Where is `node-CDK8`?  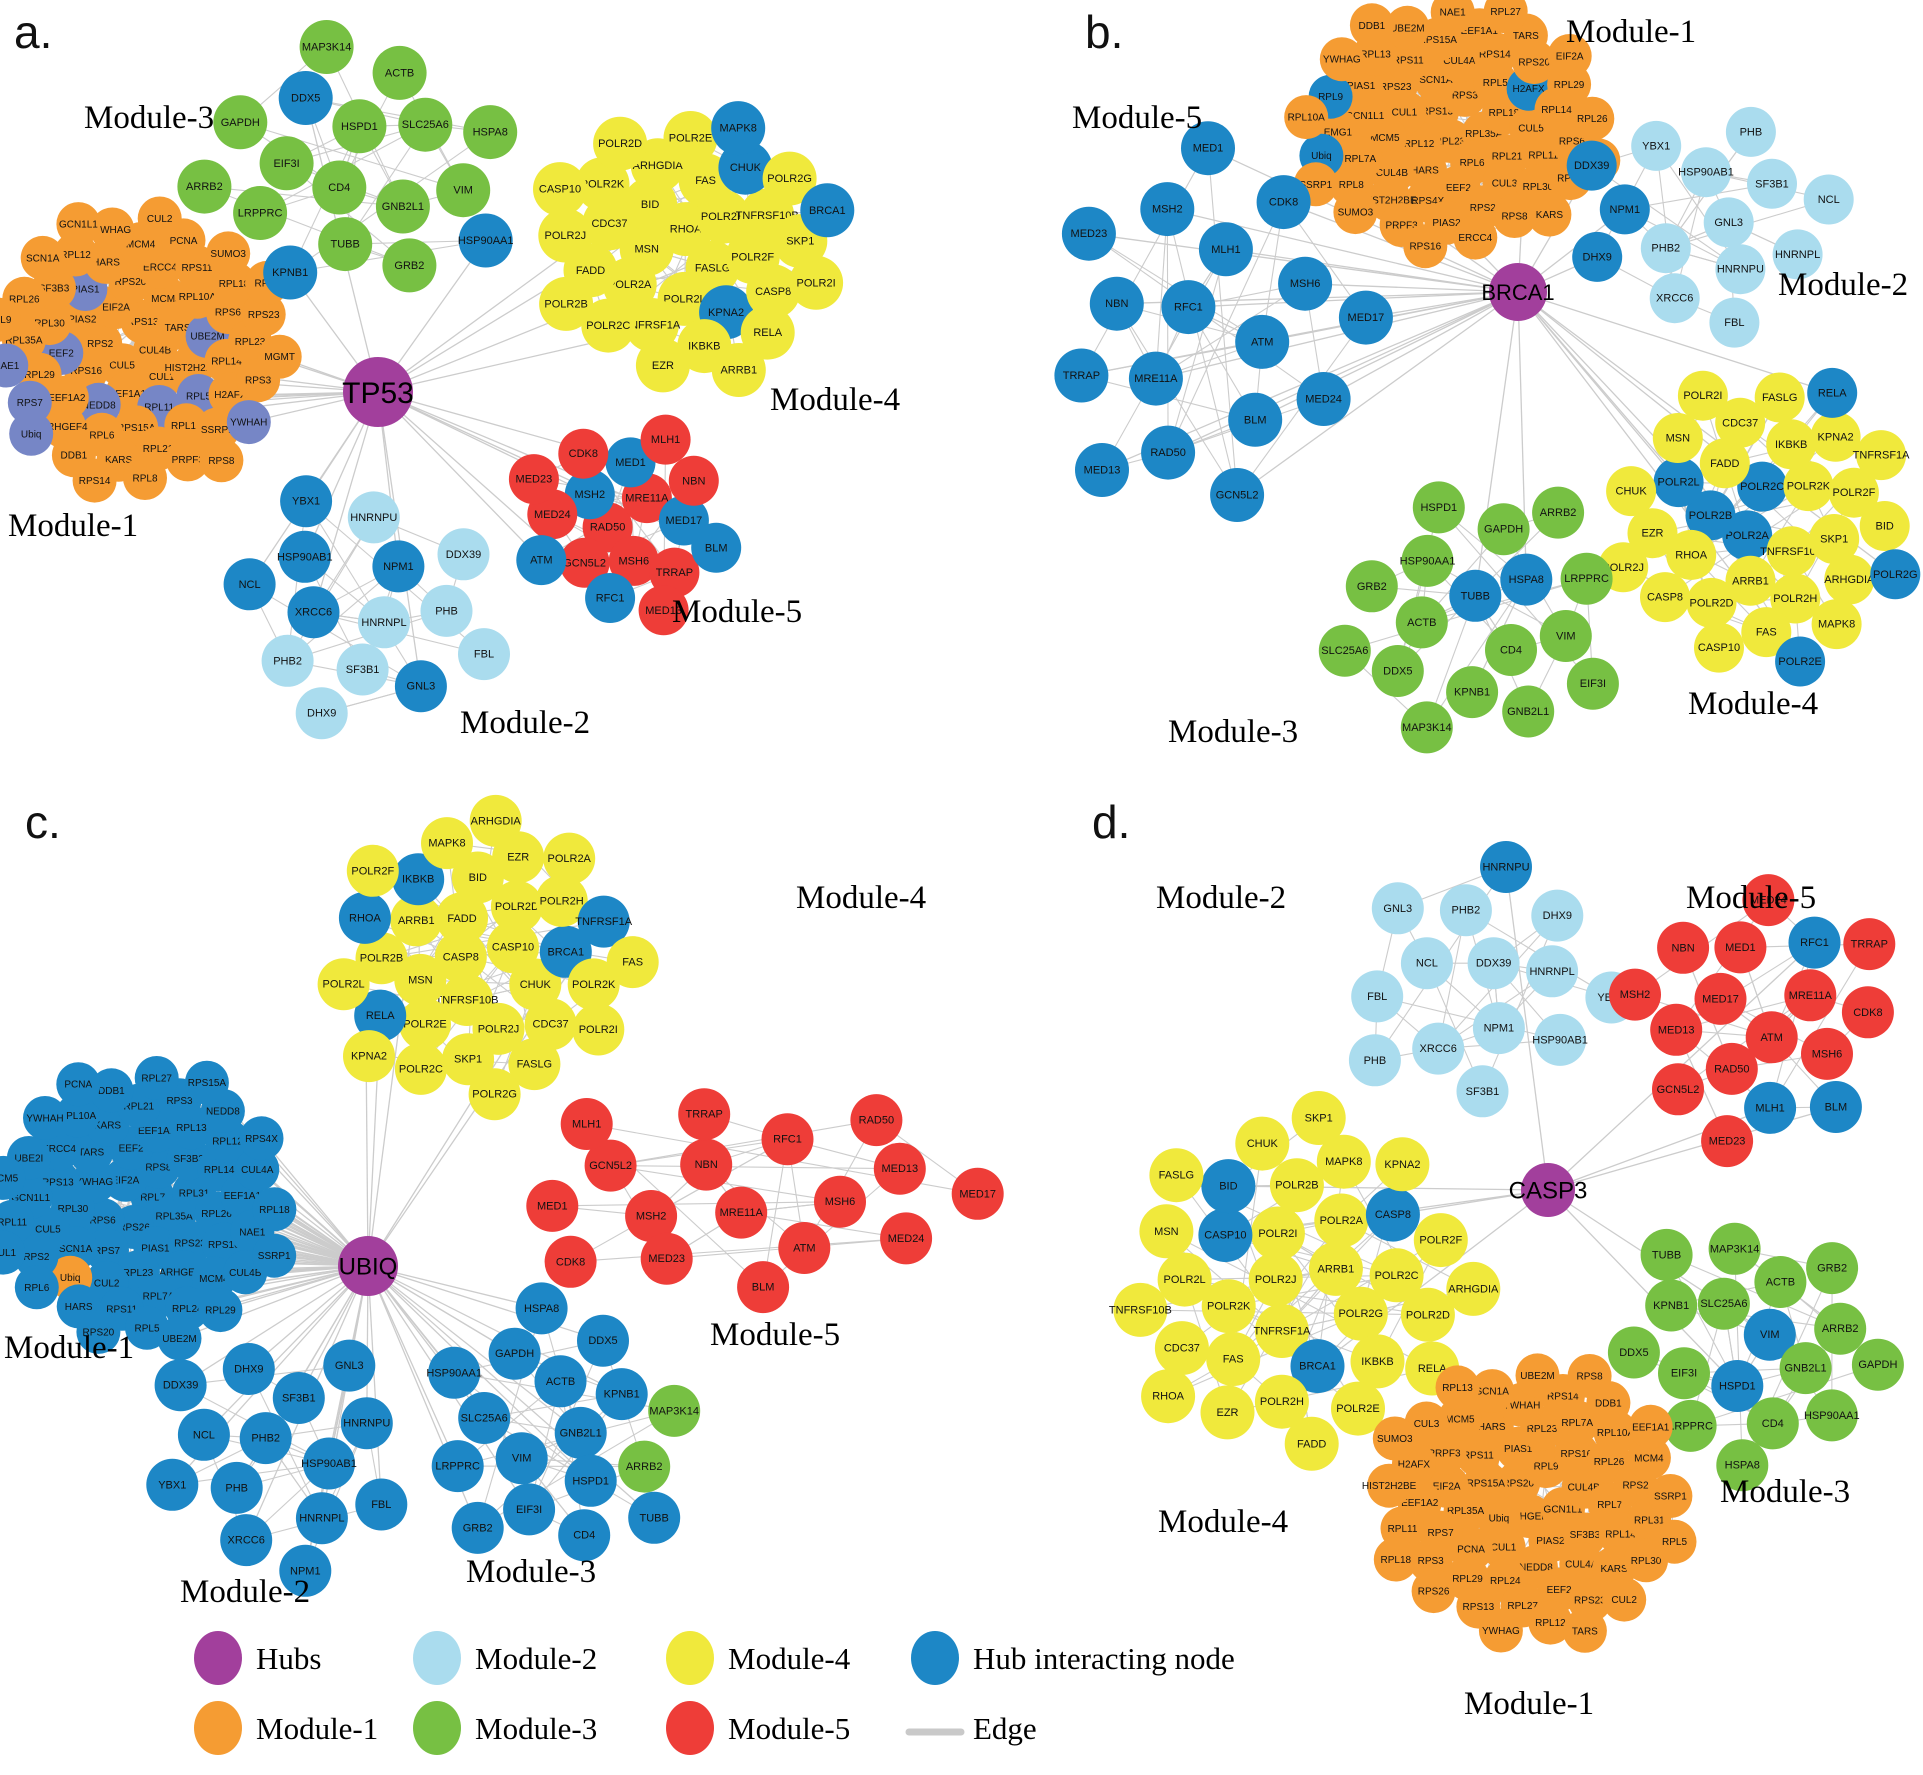
node-CDK8 is located at coordinates (1283, 202).